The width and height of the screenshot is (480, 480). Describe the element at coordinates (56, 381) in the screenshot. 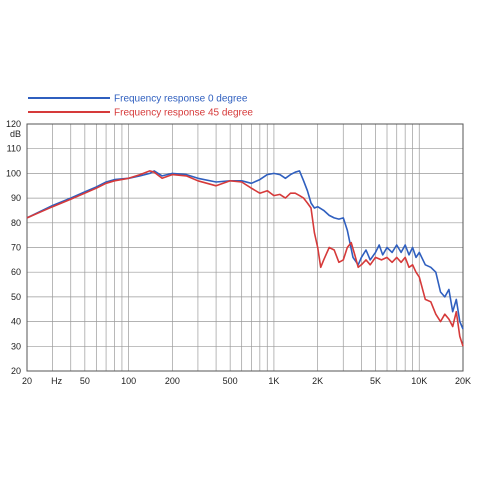

I see `x-unit-label: Hz` at that location.